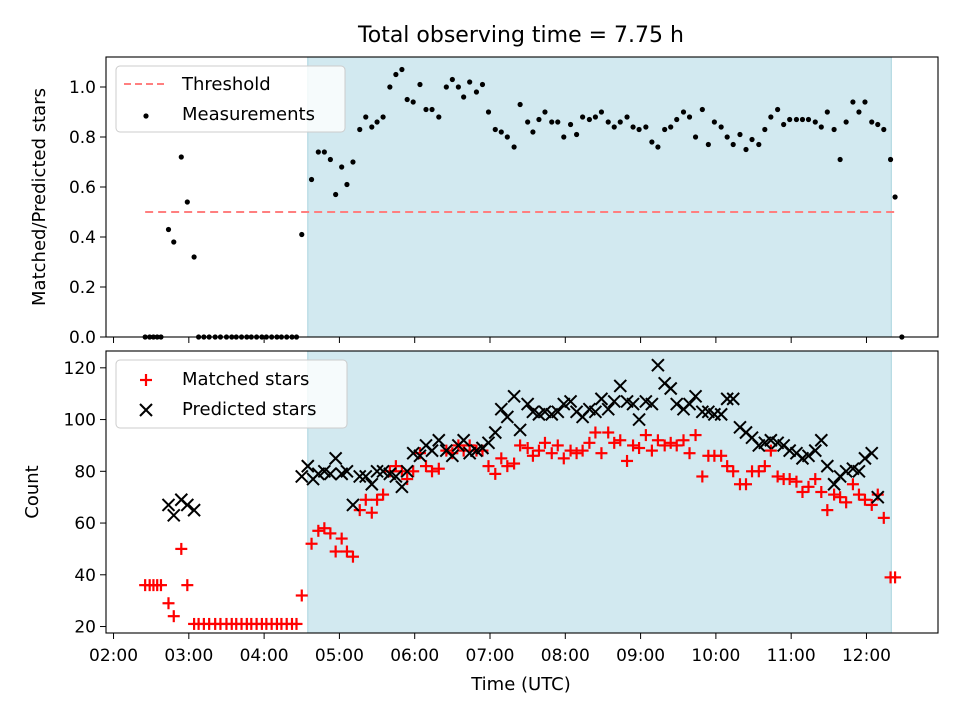  What do you see at coordinates (248, 114) in the screenshot?
I see `legend-measurements-label: Measurements` at bounding box center [248, 114].